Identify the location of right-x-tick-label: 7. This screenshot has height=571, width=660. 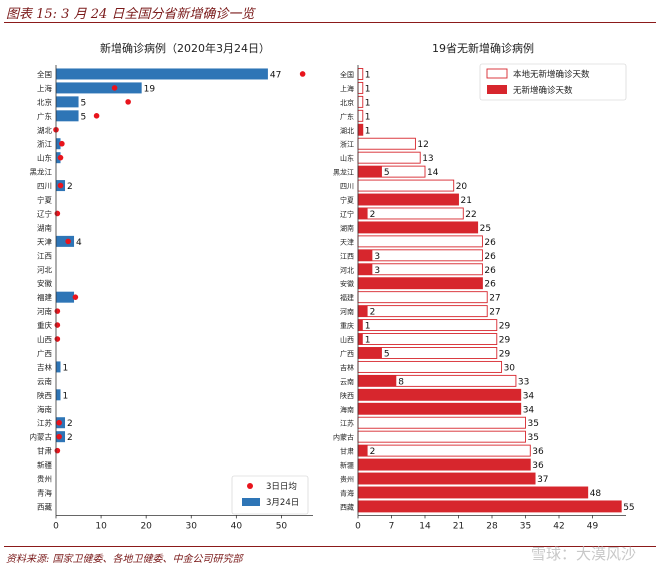
(392, 526).